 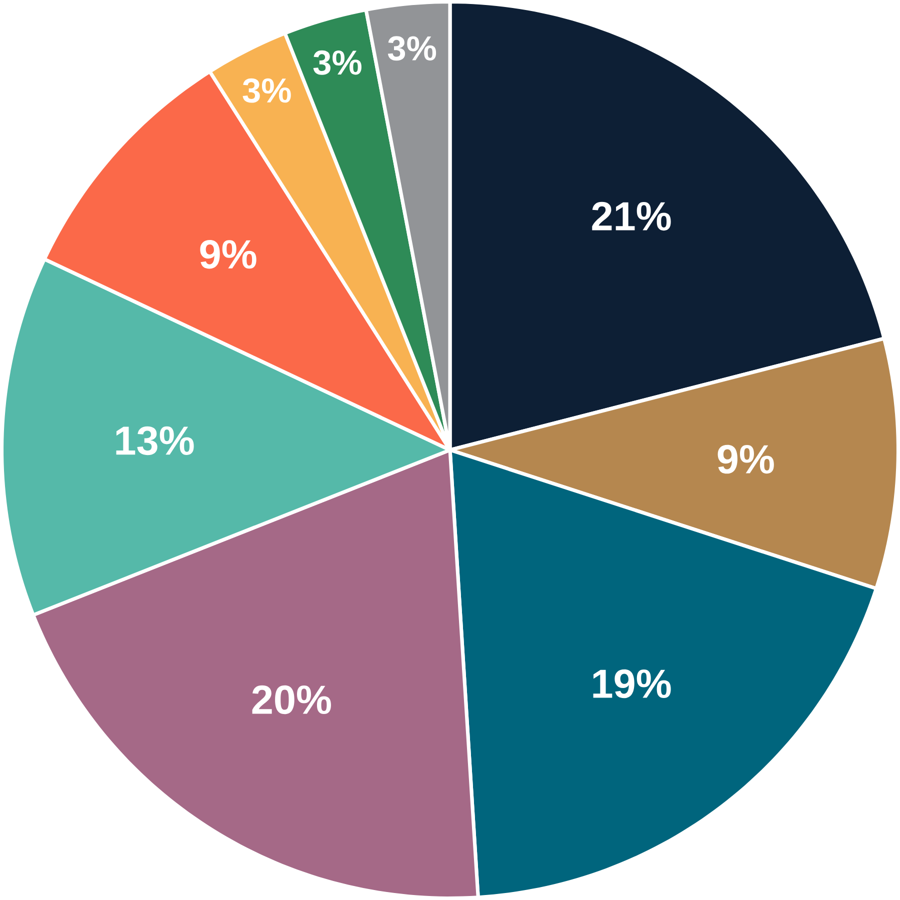 I want to click on data-label: 21%, so click(x=631, y=216).